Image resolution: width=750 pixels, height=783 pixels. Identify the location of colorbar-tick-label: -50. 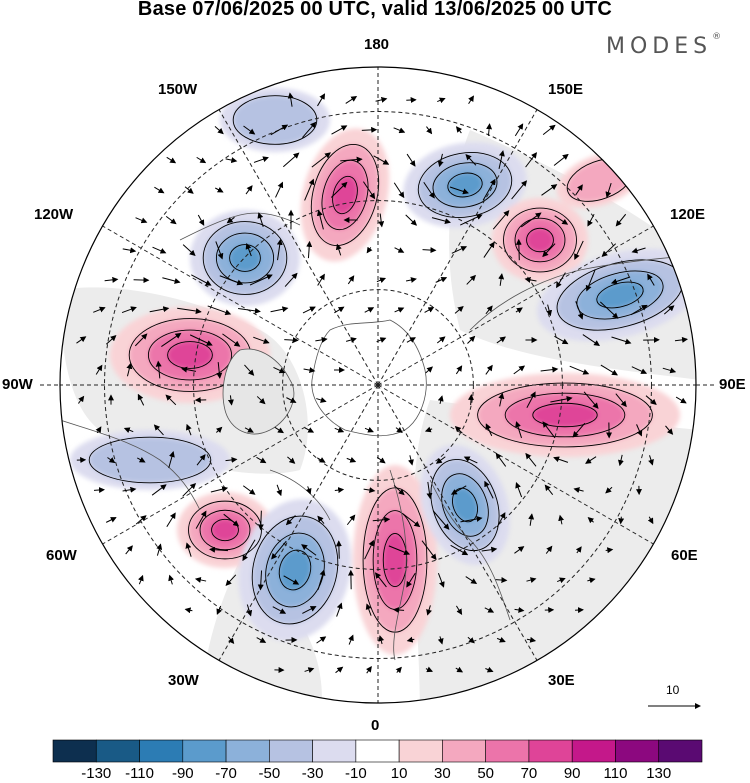
(269, 773).